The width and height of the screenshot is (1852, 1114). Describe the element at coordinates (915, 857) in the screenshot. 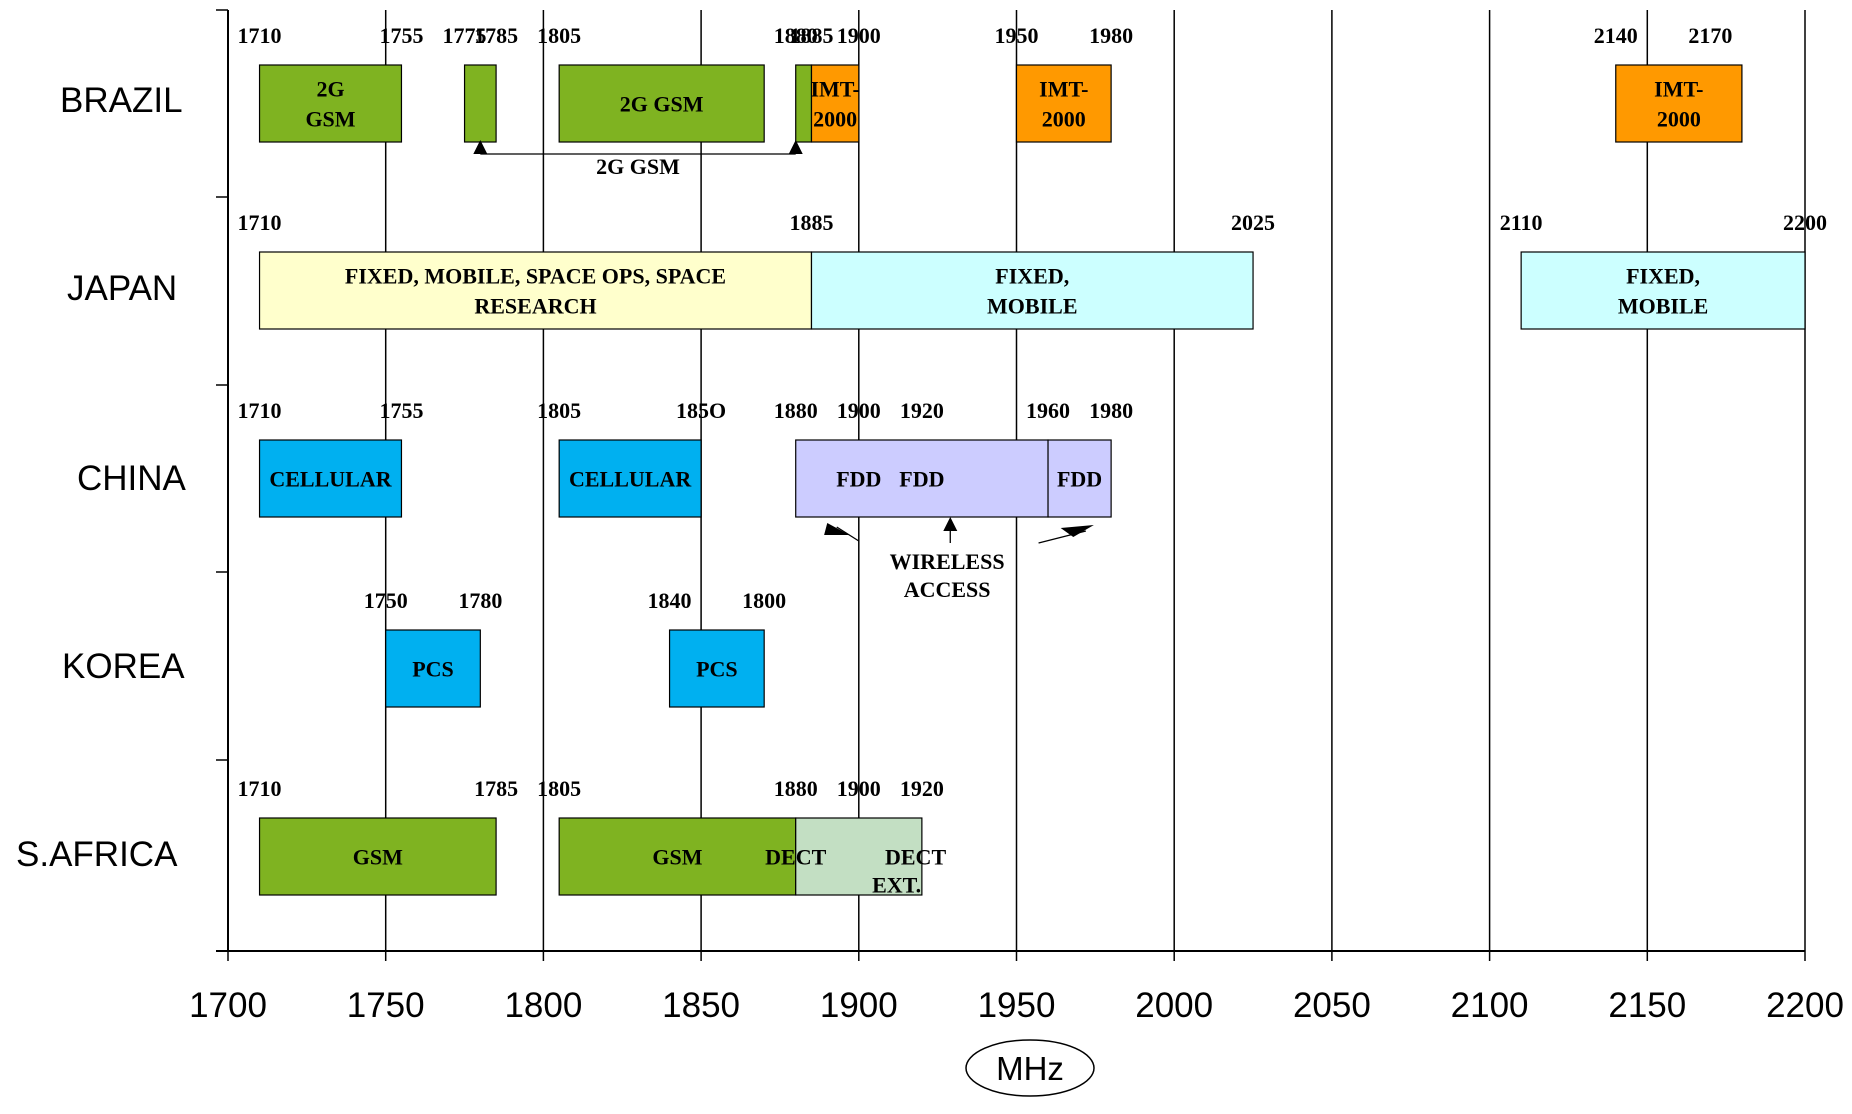

I see `annotation-dect-ext: DECT` at that location.